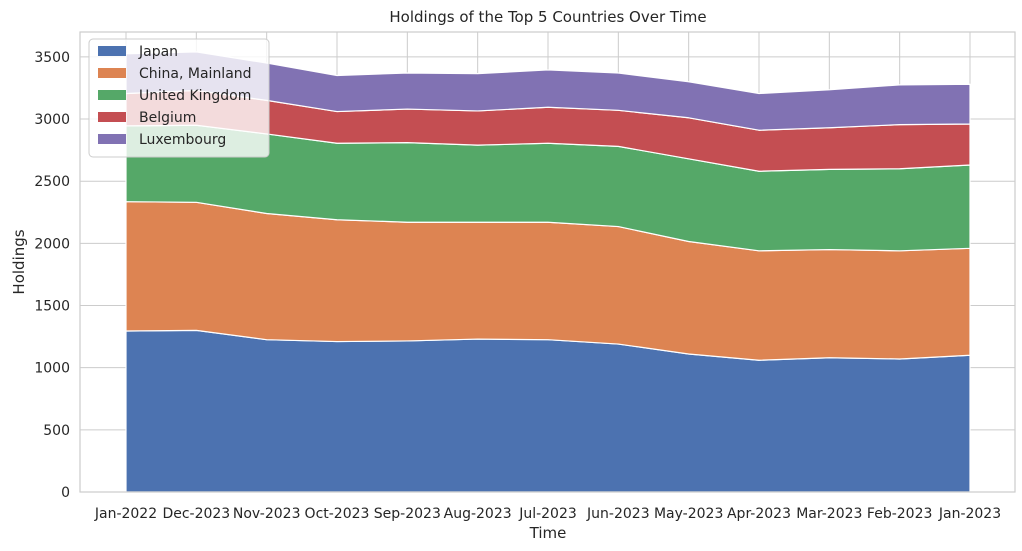 The image size is (1022, 551). Describe the element at coordinates (478, 514) in the screenshot. I see `x-tick-label: Aug-2023` at that location.